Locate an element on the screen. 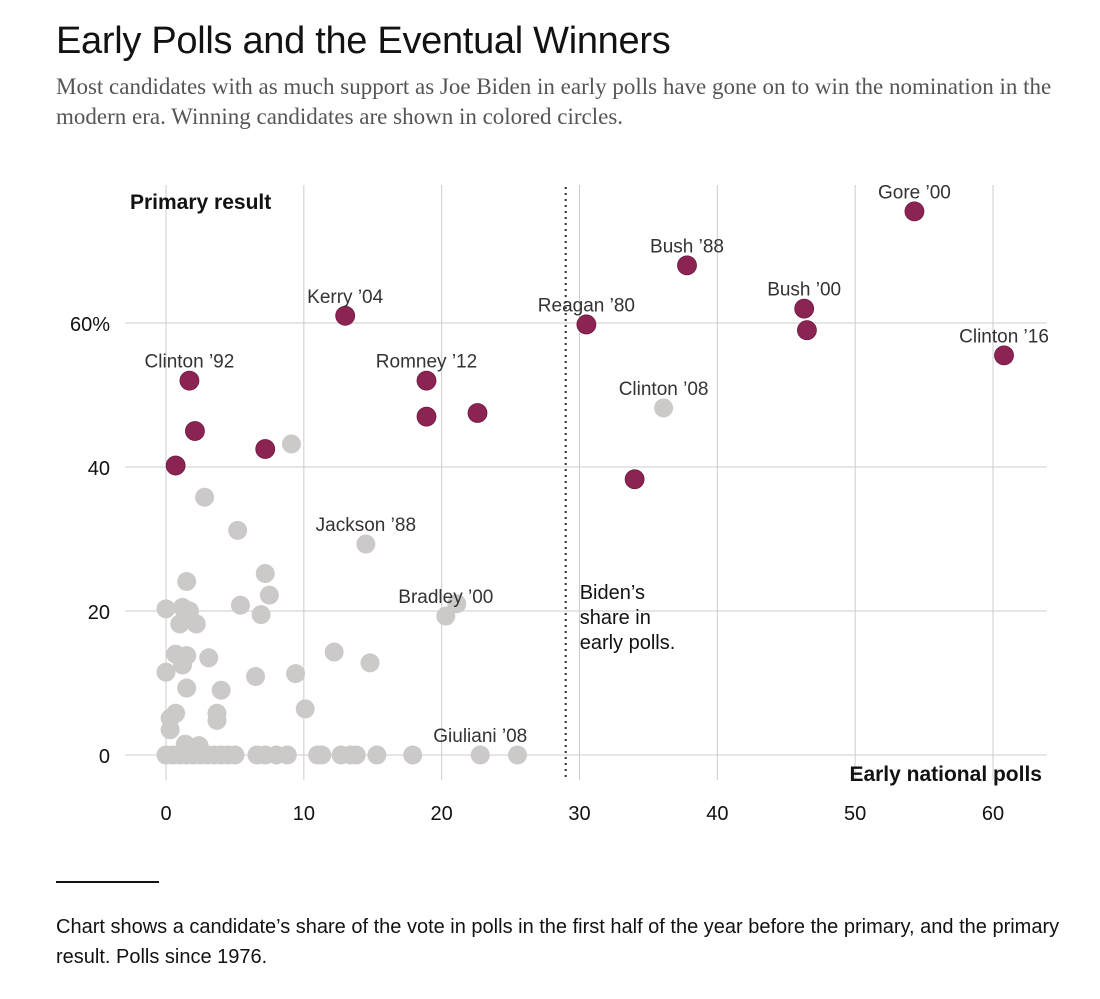 Image resolution: width=1100 pixels, height=999 pixels. x-tick-label: 40 is located at coordinates (717, 814).